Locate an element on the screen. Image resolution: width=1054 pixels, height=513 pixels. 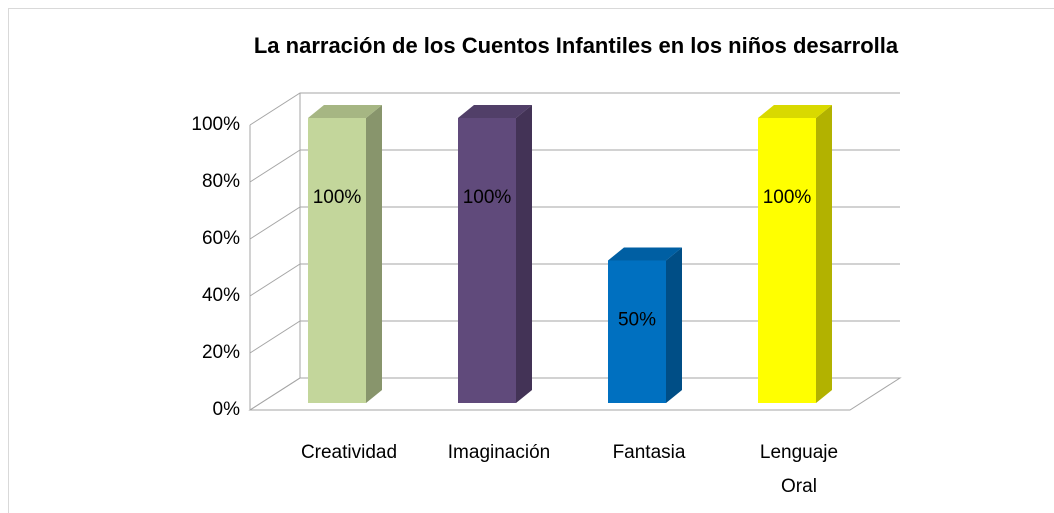
y-tick-label: 80% is located at coordinates (221, 181).